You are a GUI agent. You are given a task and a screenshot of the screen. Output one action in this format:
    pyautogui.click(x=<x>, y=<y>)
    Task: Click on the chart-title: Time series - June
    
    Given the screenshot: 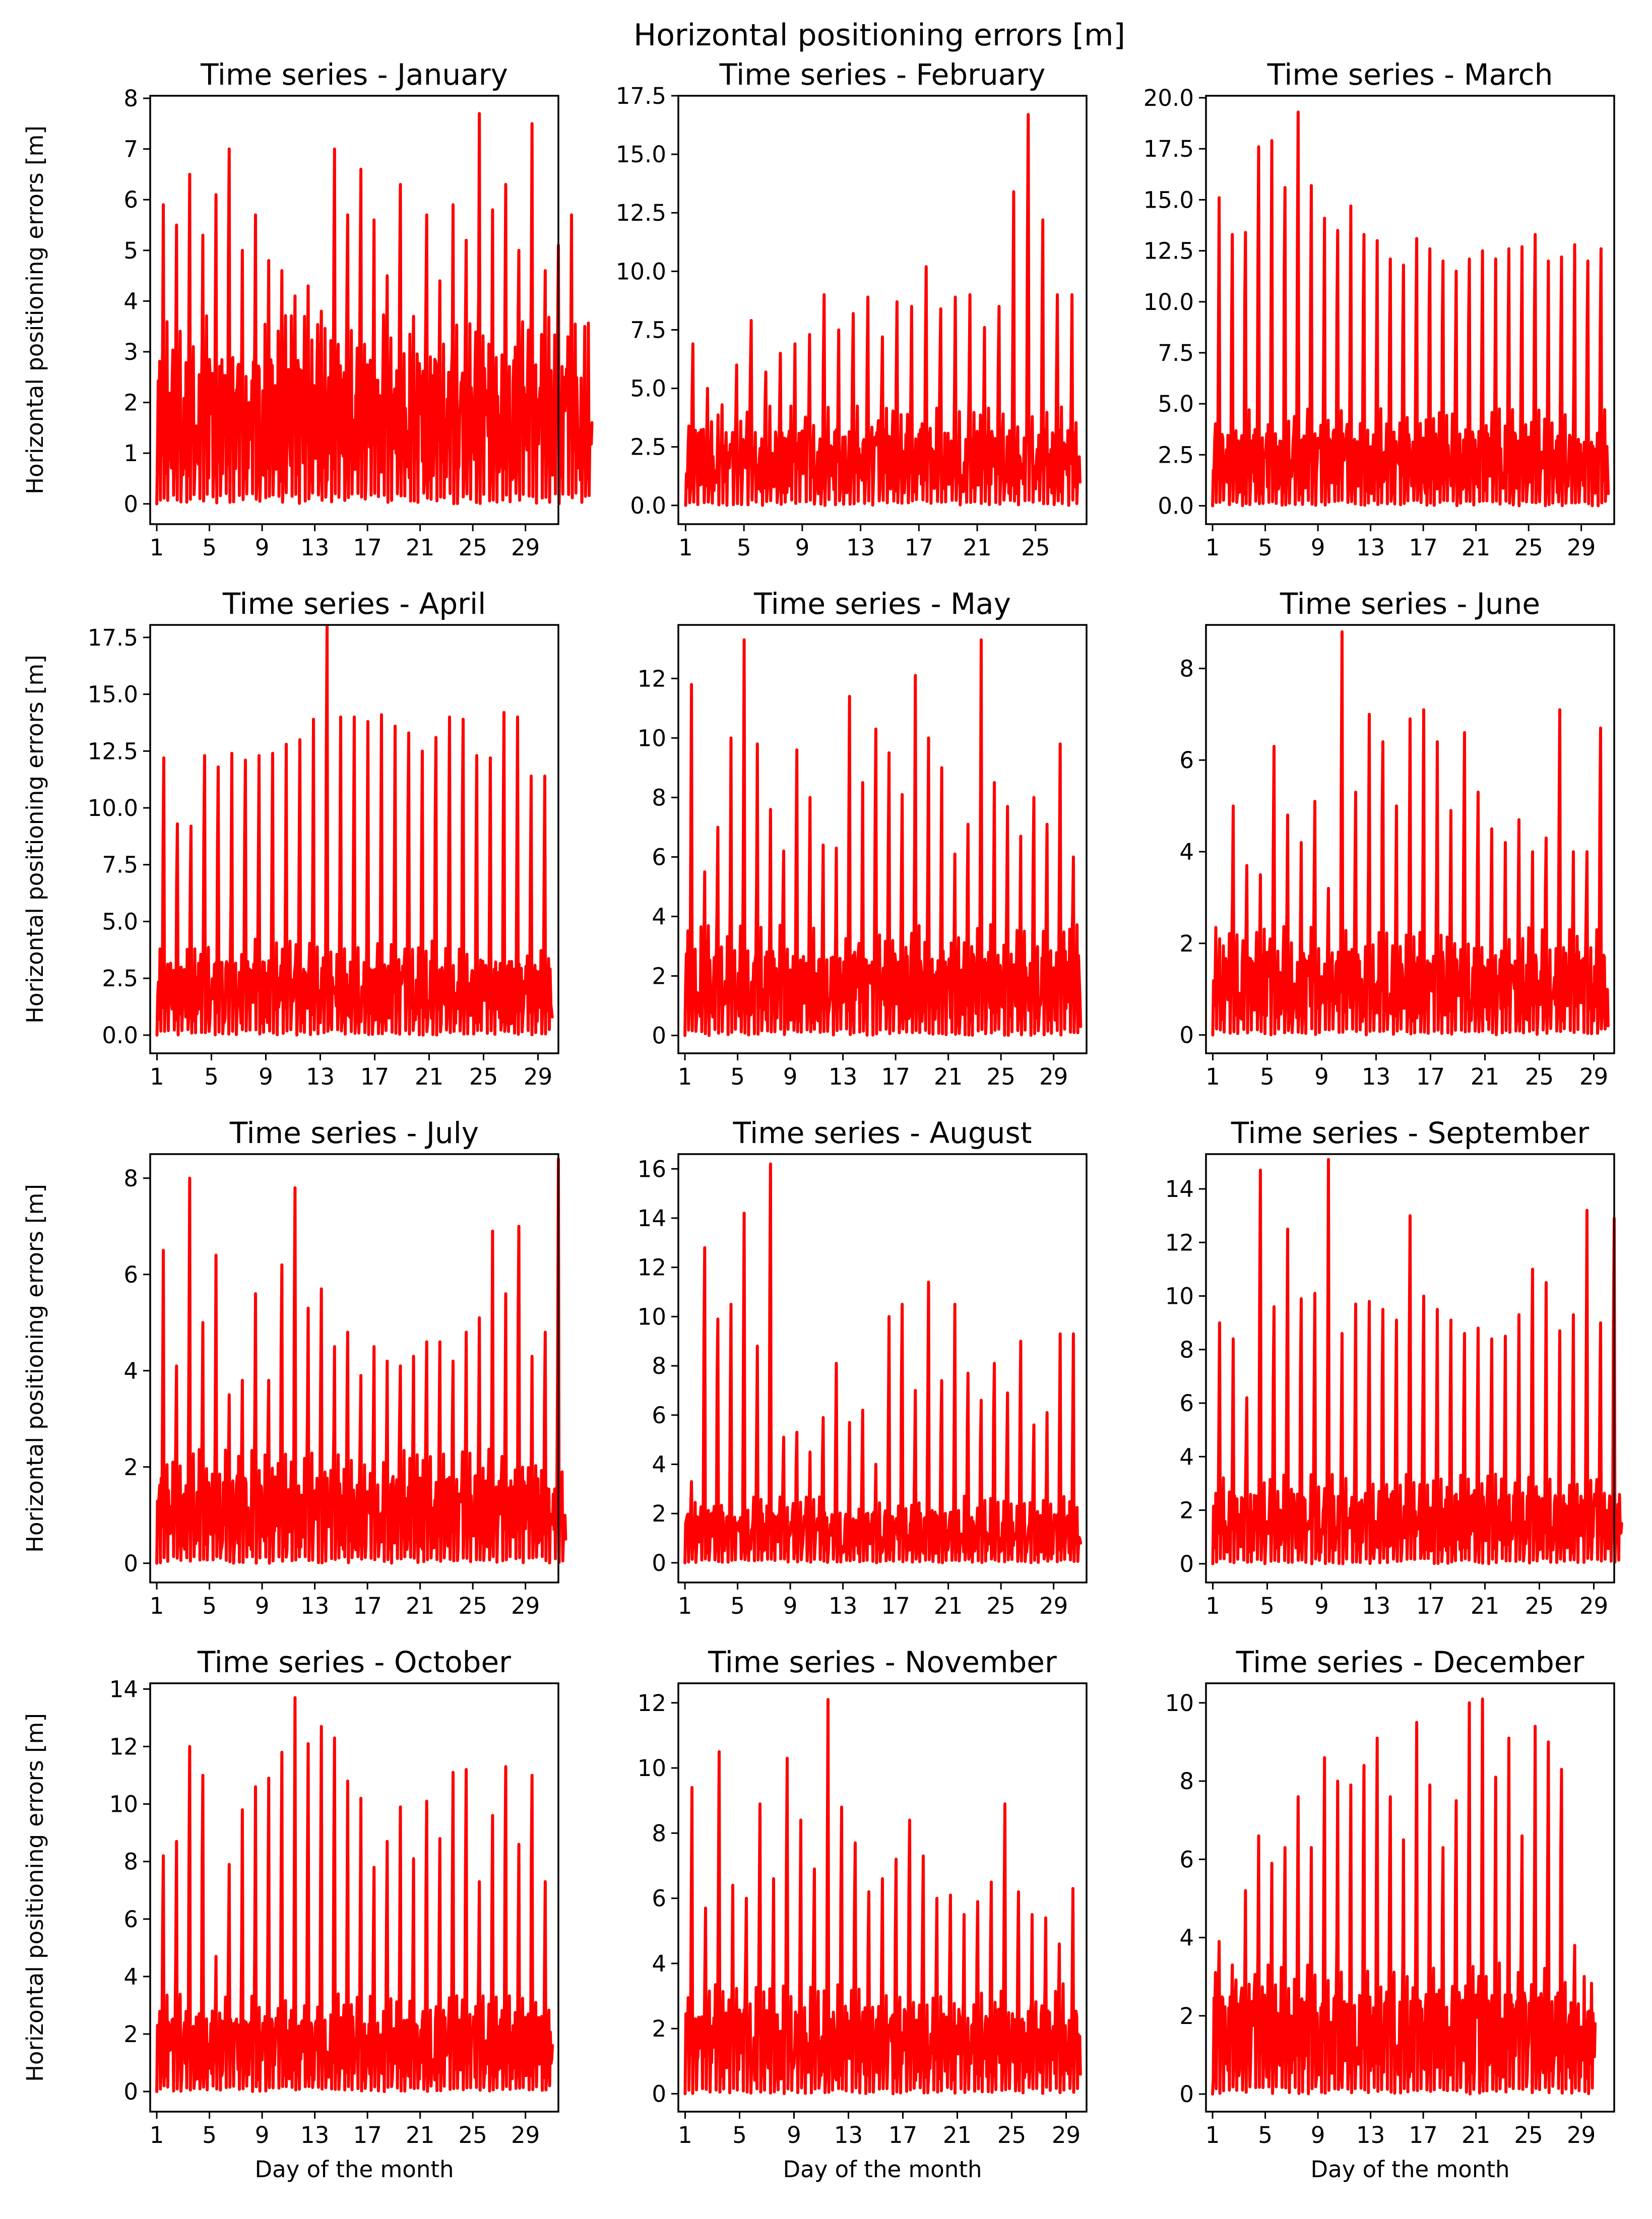 What is the action you would take?
    pyautogui.click(x=1410, y=604)
    